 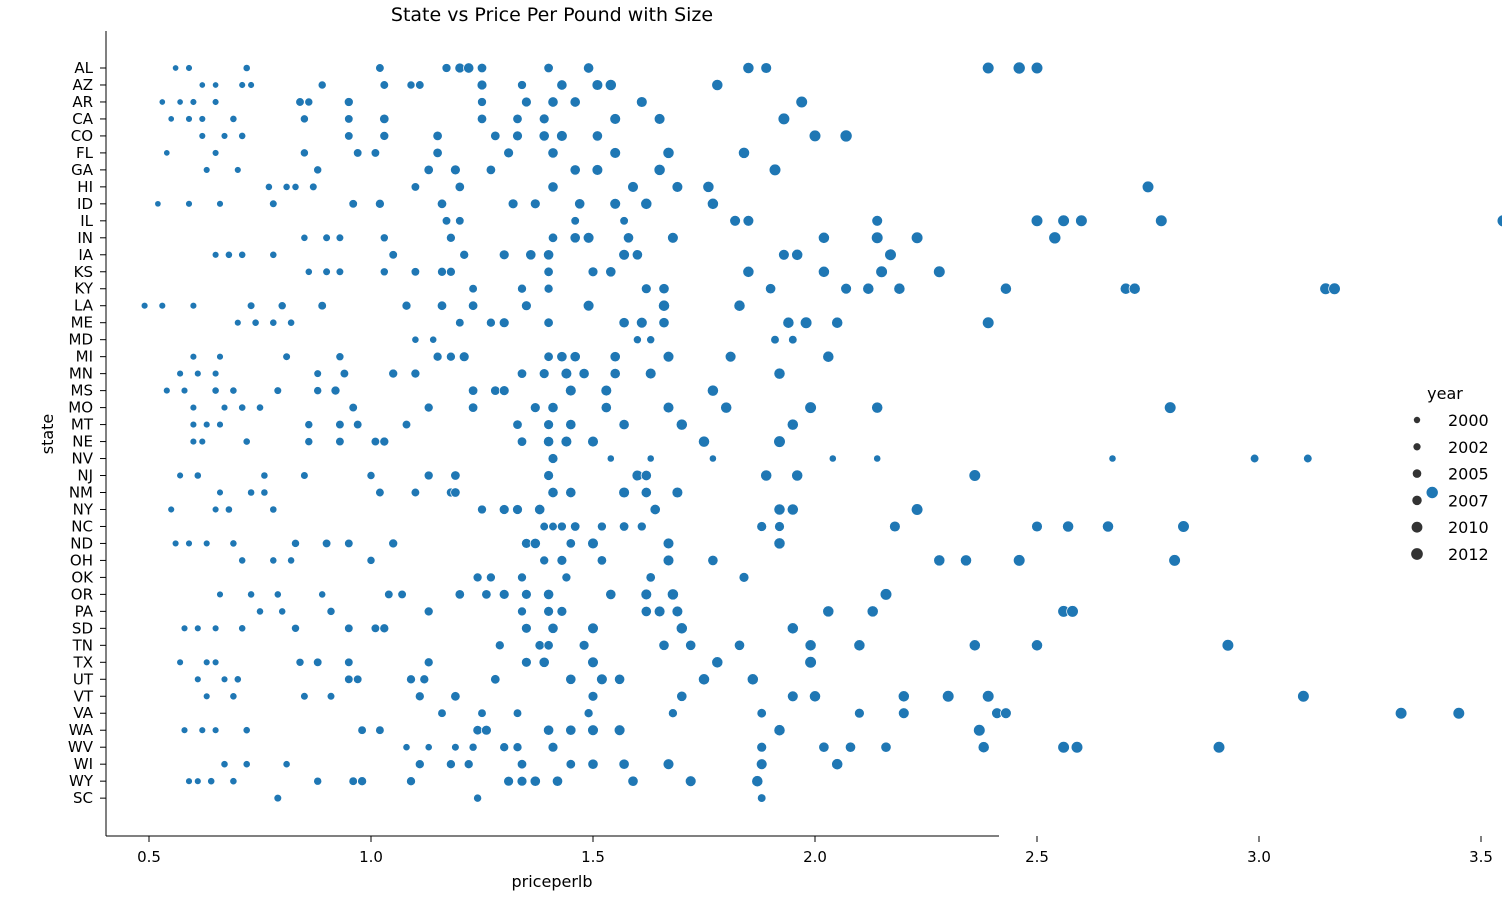 I want to click on y-tick-label-tx: TX, so click(x=83, y=662).